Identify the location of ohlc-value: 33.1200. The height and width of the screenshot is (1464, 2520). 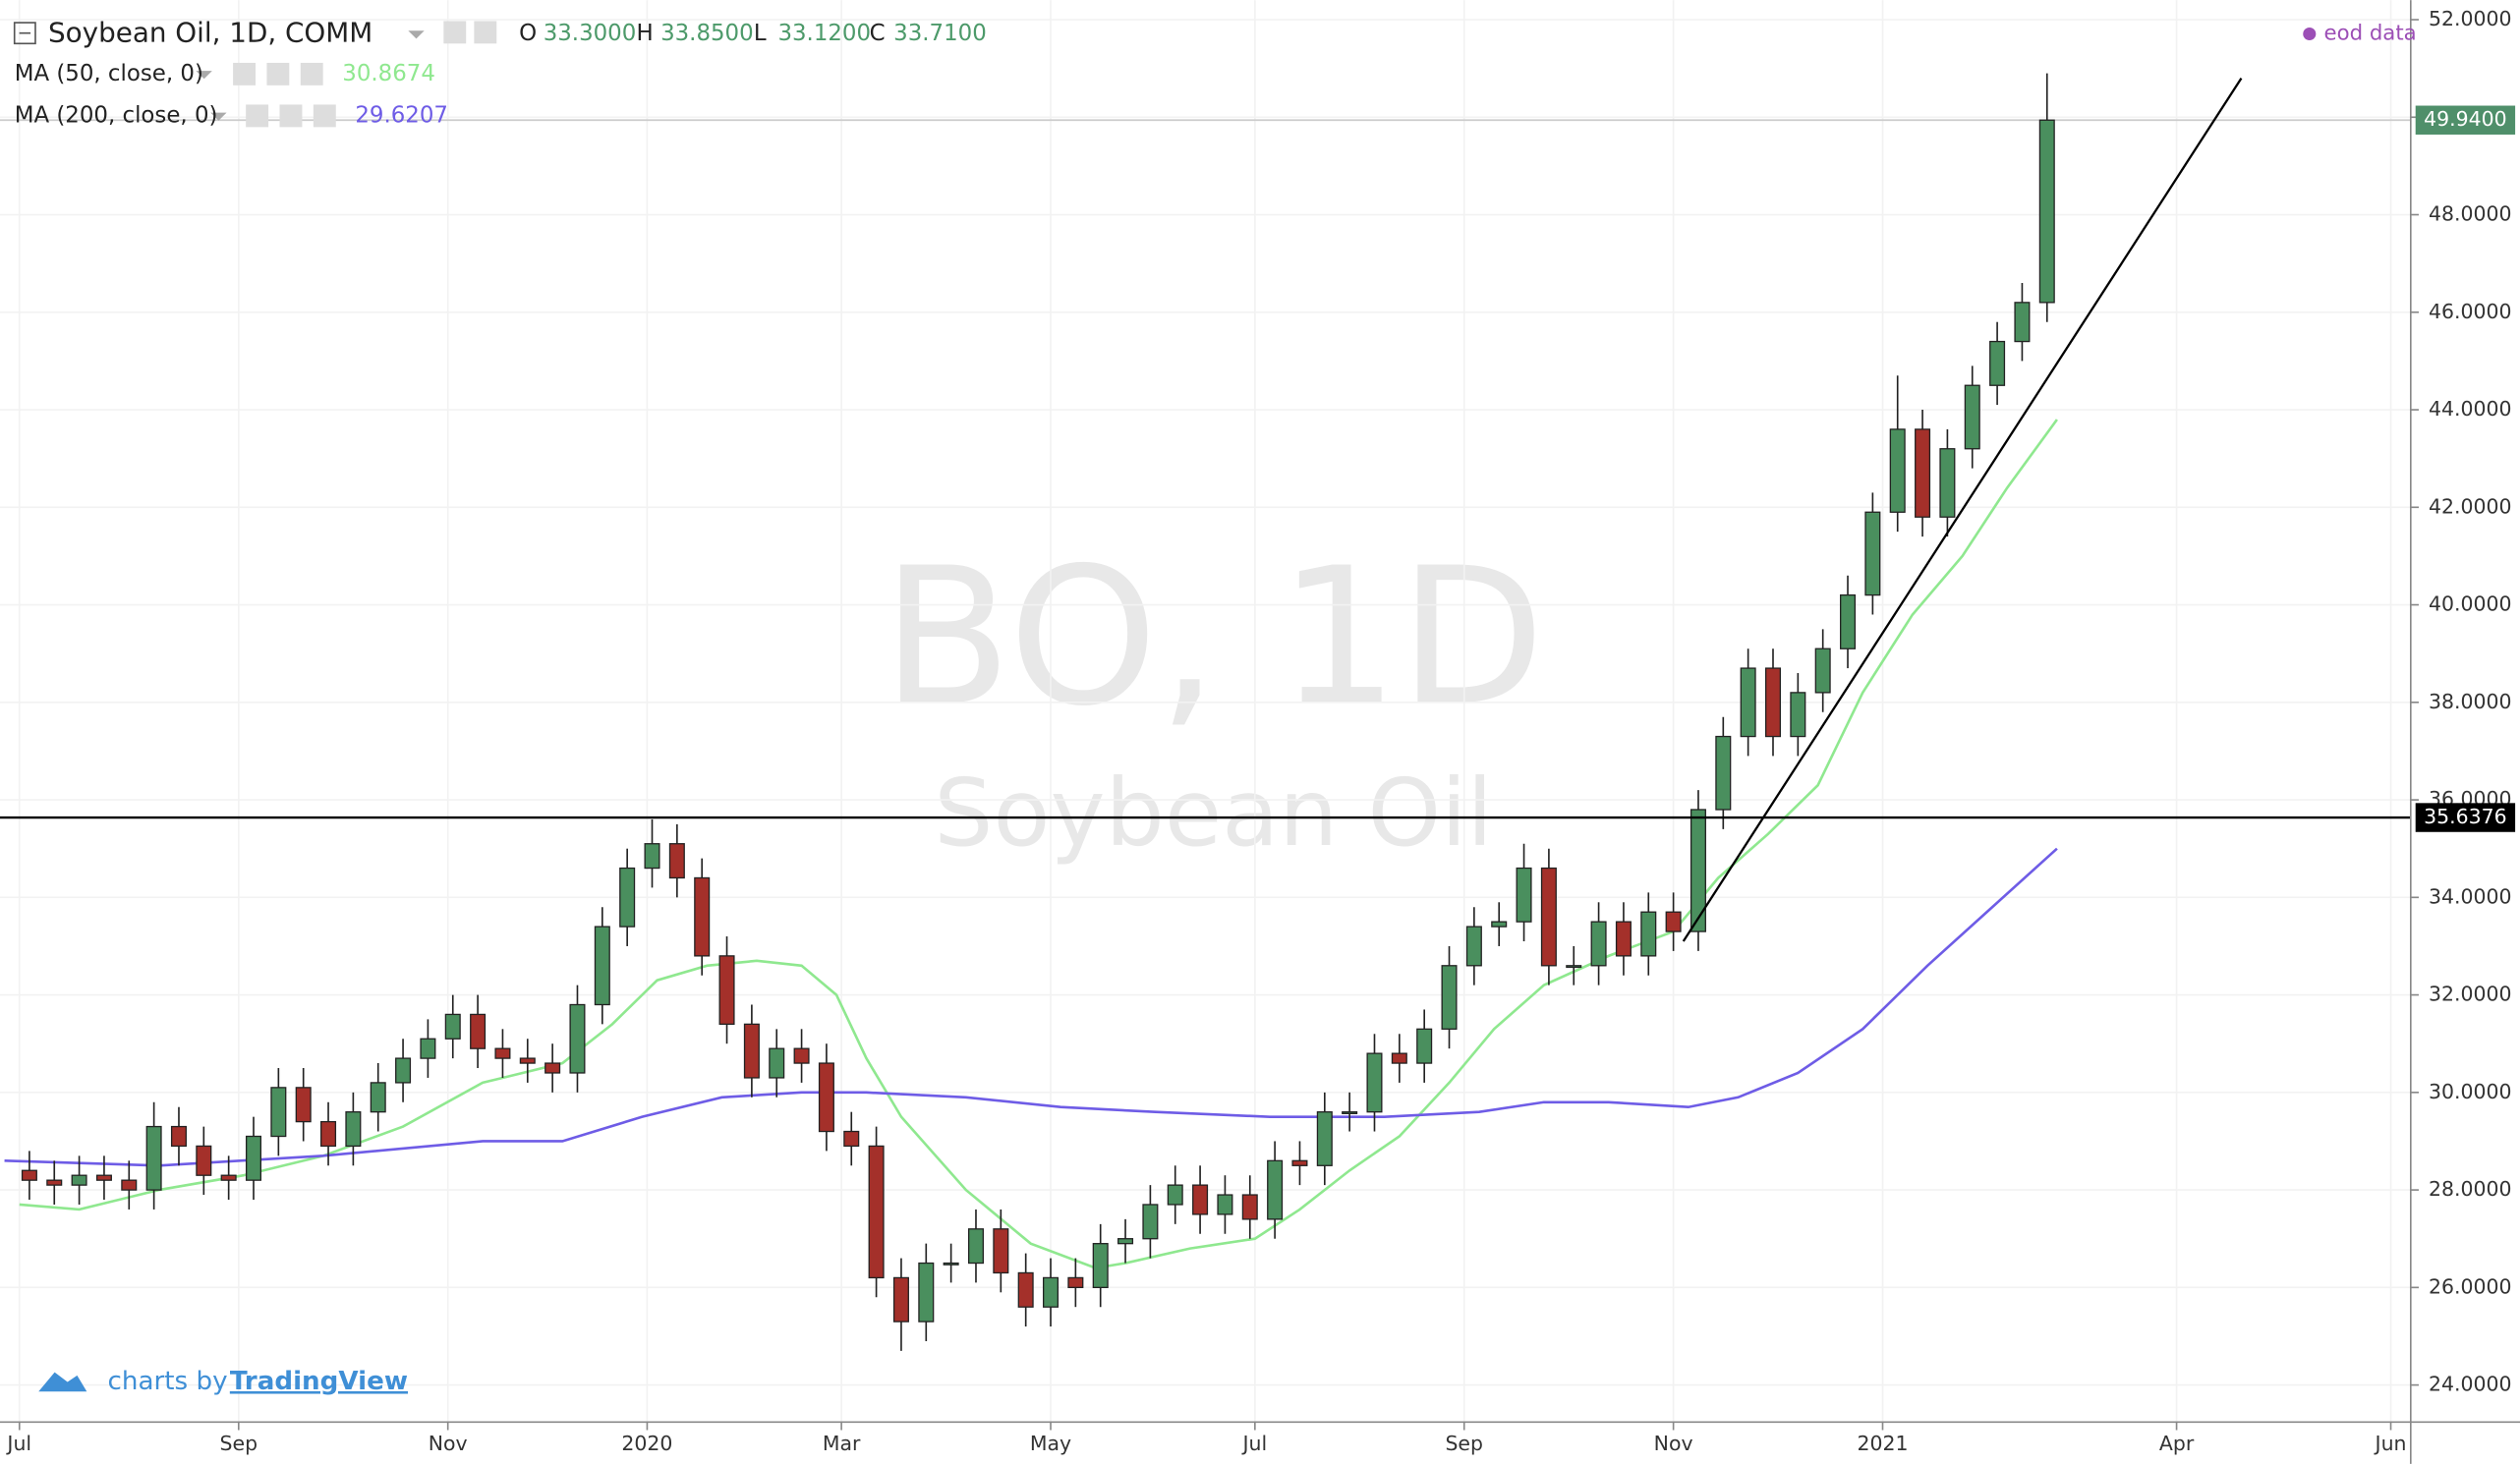
(824, 33).